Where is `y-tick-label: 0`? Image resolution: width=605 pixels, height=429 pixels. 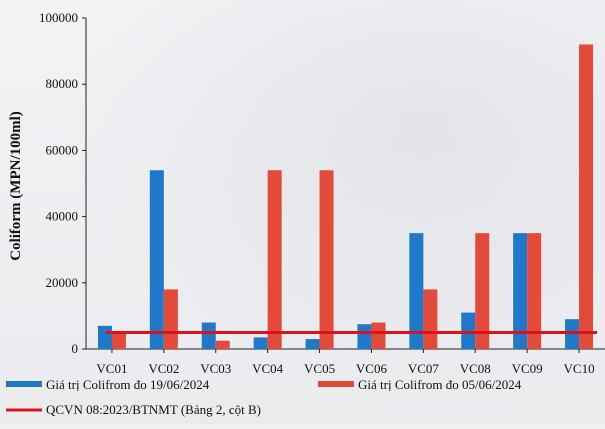
y-tick-label: 0 is located at coordinates (75, 348).